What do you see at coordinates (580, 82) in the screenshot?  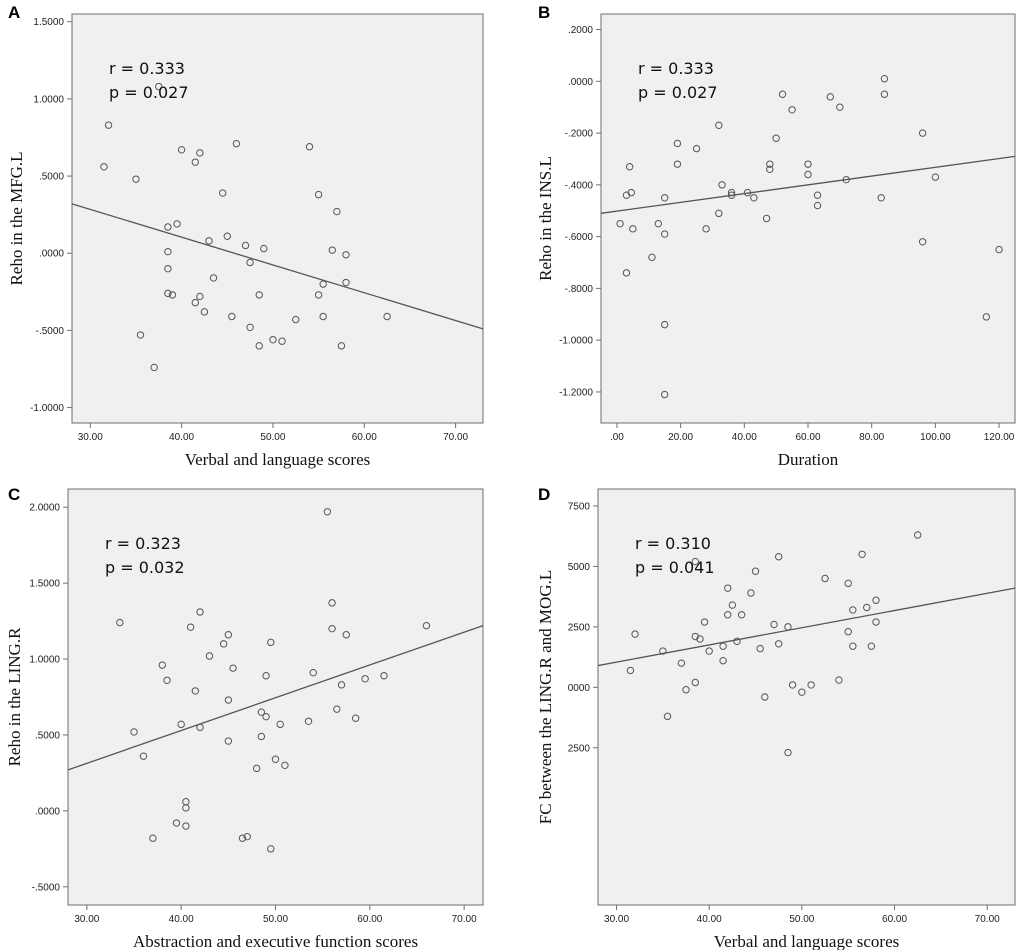 I see `panel-b-ytick-label: .0000` at bounding box center [580, 82].